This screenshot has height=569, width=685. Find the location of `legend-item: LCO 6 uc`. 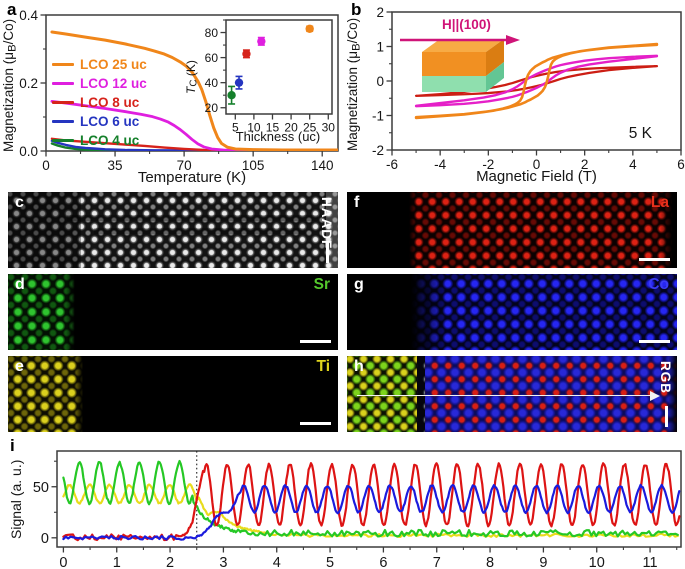

legend-item: LCO 6 uc is located at coordinates (99, 121).